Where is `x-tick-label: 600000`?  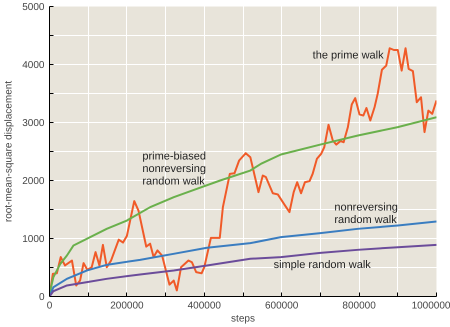 x-tick-label: 600000 is located at coordinates (282, 306).